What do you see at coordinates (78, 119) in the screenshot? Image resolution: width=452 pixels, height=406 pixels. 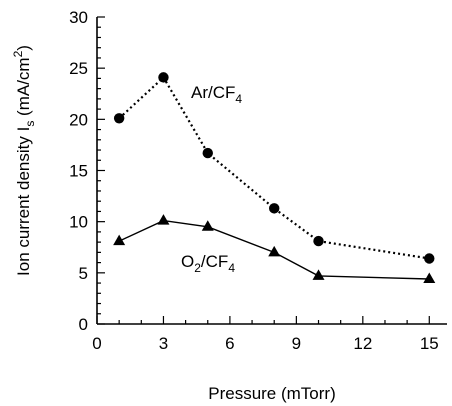 I see `y-tick-label: 20` at bounding box center [78, 119].